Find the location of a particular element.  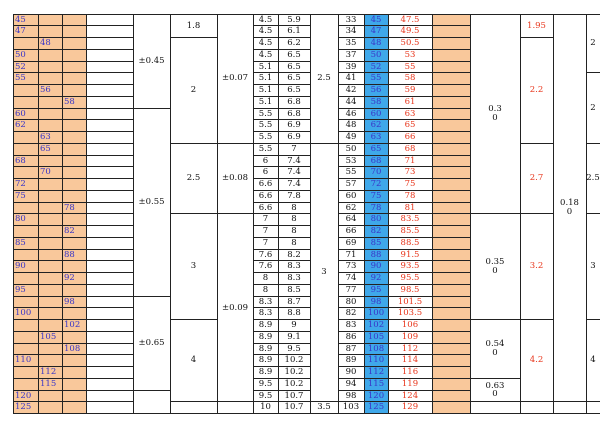

min-value: 8.9 is located at coordinates (265, 348).